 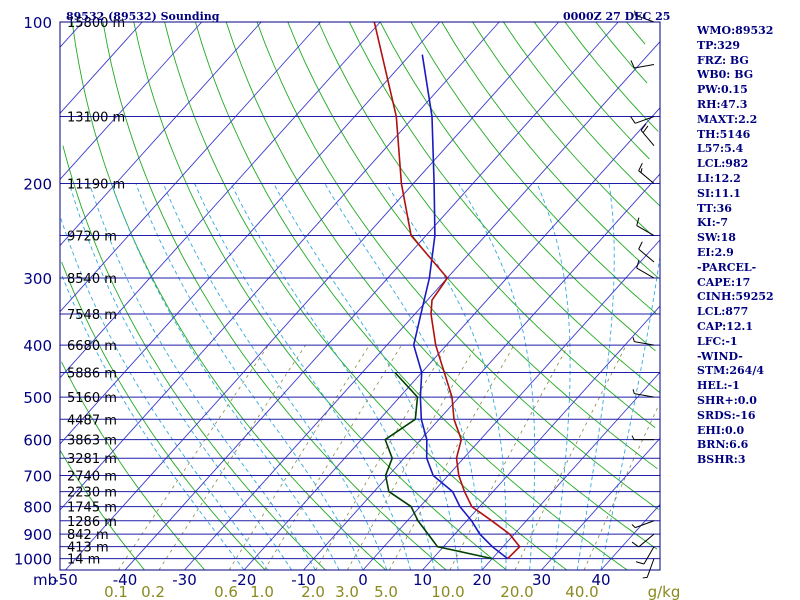 I want to click on temperature-tick-label: 10, so click(x=422, y=580).